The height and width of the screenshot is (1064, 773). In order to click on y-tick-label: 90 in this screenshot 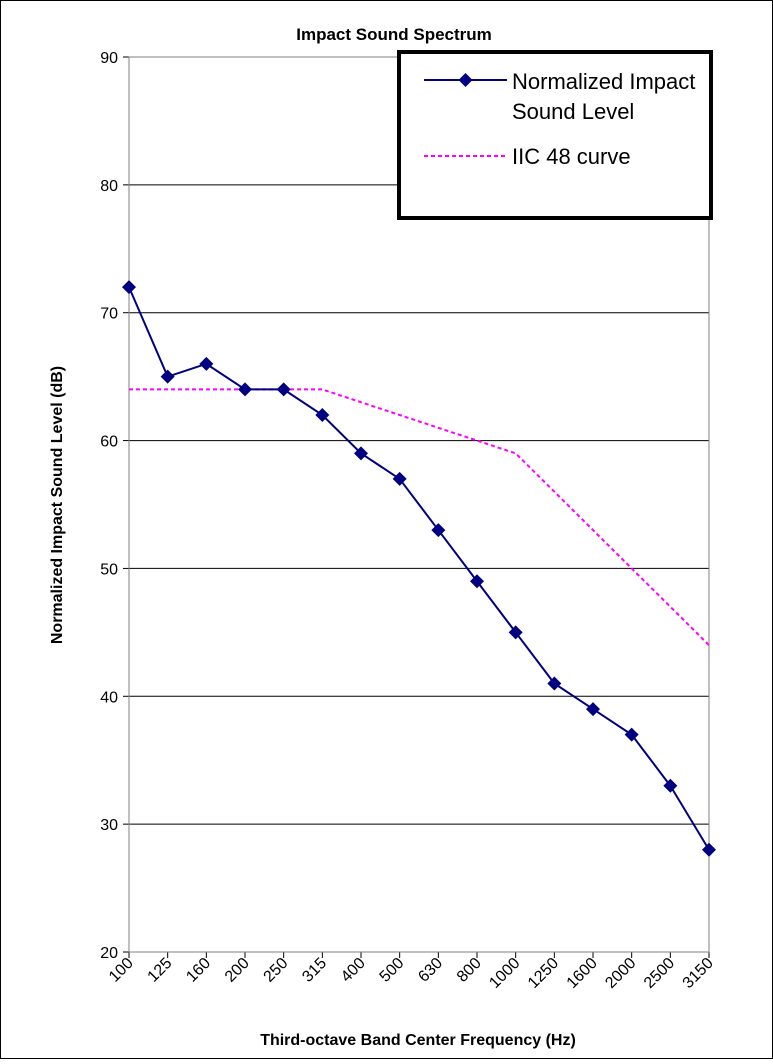, I will do `click(109, 58)`.